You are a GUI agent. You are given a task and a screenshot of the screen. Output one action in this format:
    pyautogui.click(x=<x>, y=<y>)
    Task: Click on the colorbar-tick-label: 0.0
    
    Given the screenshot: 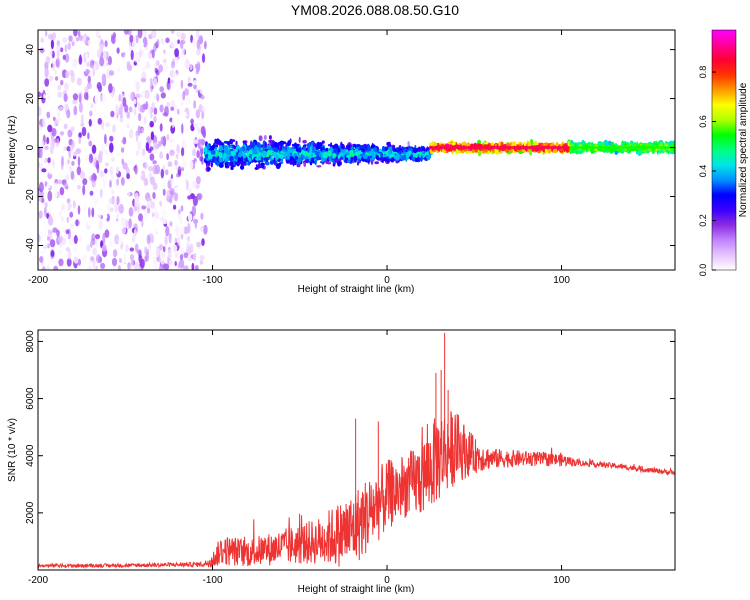 What is the action you would take?
    pyautogui.click(x=703, y=270)
    